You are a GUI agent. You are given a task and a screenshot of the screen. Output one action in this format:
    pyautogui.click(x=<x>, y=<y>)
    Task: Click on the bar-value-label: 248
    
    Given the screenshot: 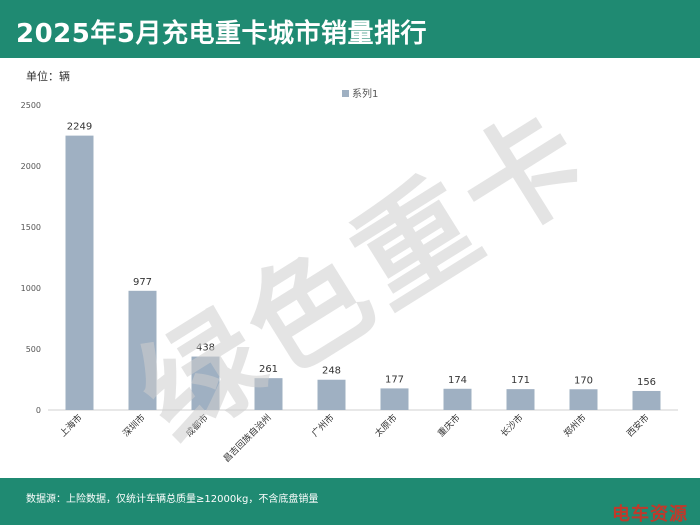 What is the action you would take?
    pyautogui.click(x=331, y=371)
    